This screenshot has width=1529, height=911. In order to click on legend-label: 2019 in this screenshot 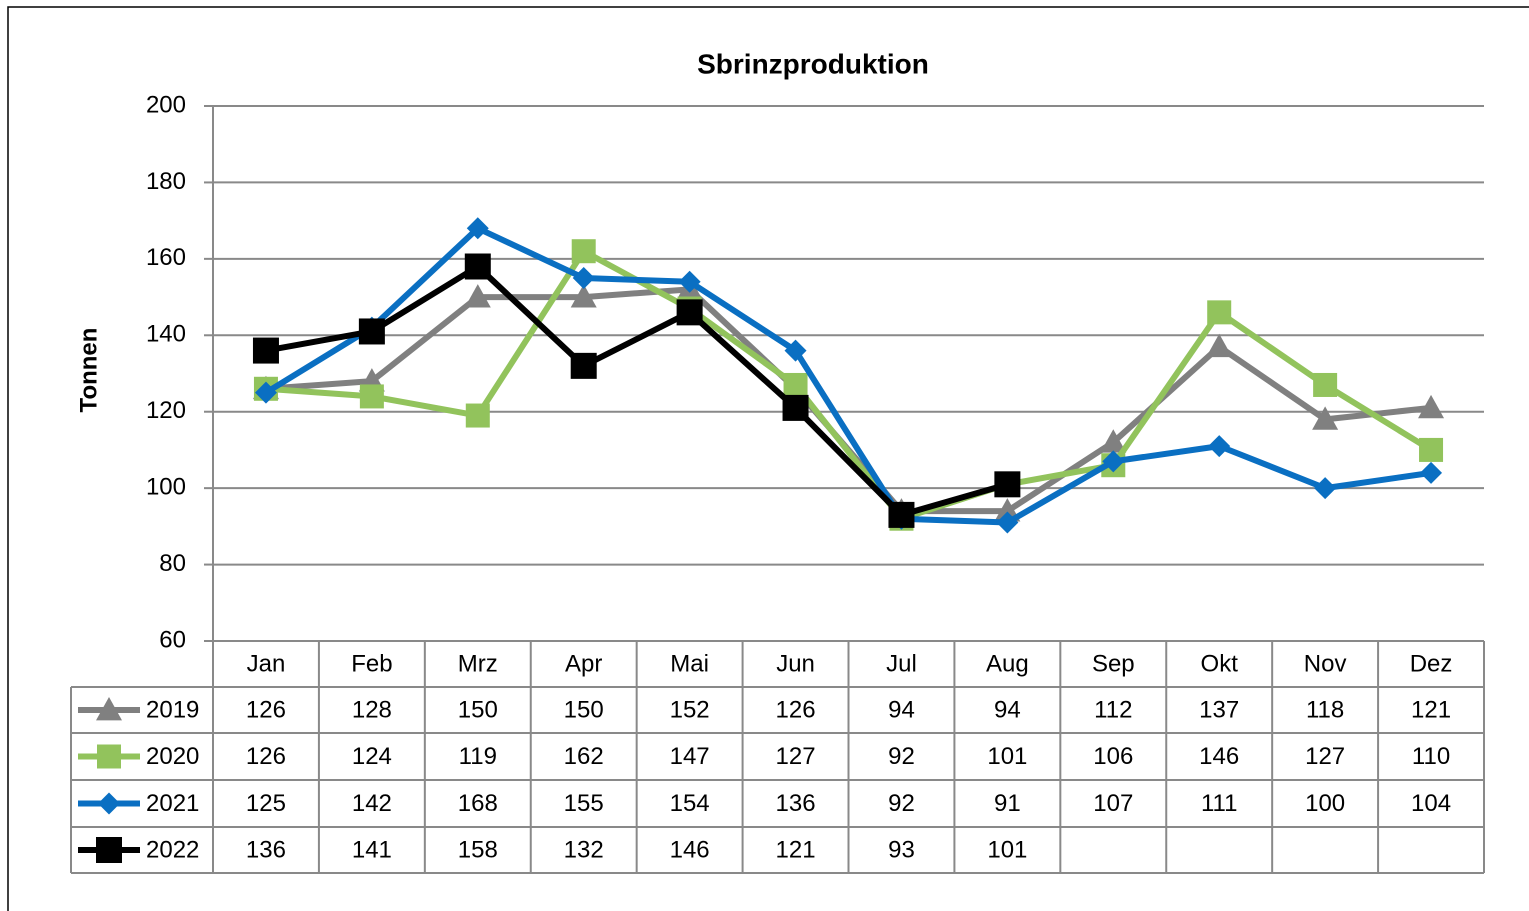, I will do `click(172, 709)`.